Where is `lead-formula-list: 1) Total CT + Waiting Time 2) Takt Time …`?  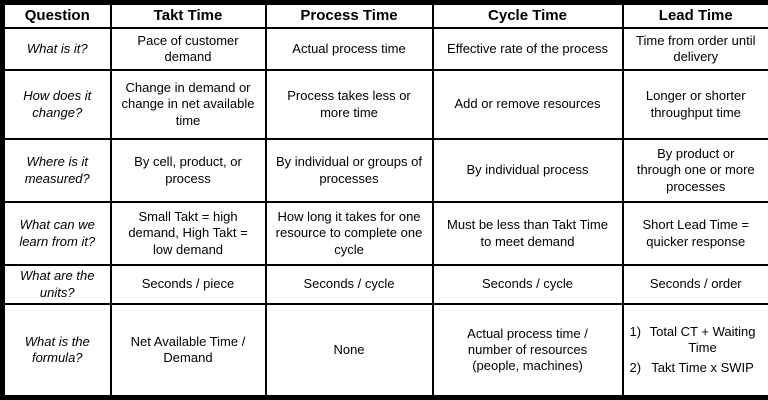 lead-formula-list: 1) Total CT + Waiting Time 2) Takt Time … is located at coordinates (696, 350).